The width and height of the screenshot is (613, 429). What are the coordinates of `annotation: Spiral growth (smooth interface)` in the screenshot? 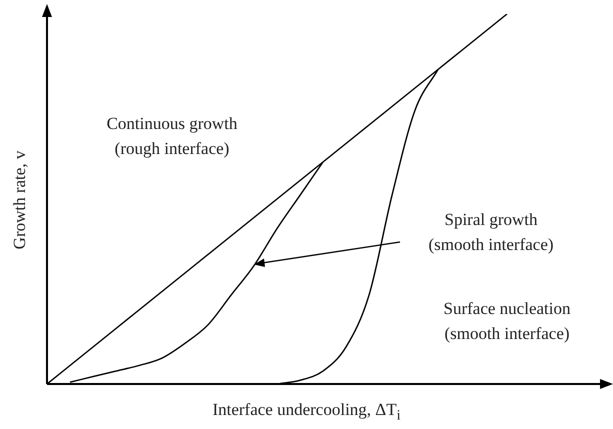 It's located at (491, 232).